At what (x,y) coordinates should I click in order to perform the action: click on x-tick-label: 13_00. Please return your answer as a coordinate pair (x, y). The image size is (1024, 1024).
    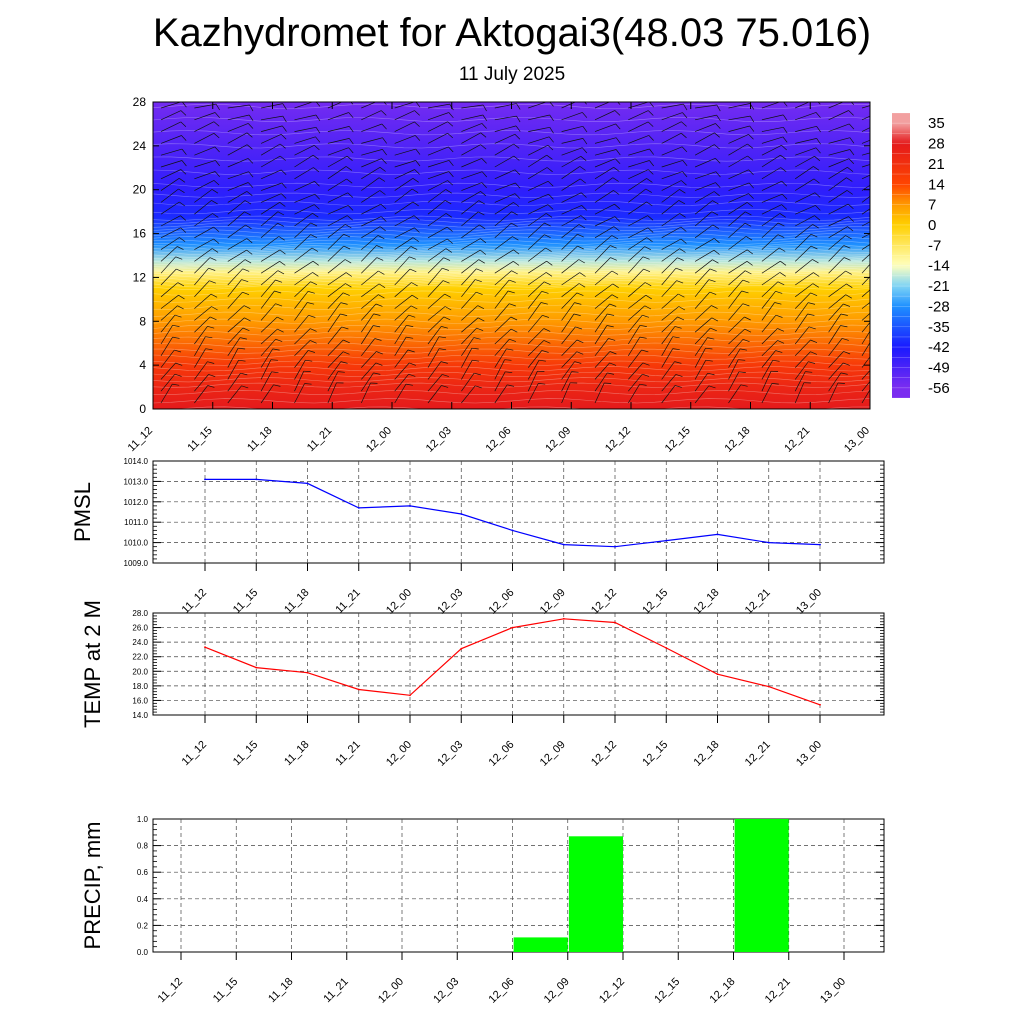
    Looking at the image, I should click on (809, 754).